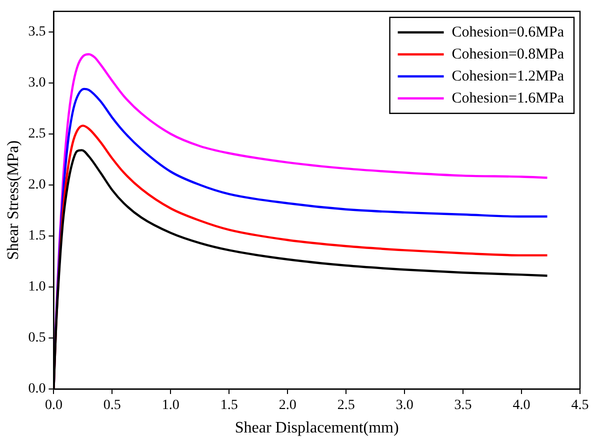  Describe the element at coordinates (37, 287) in the screenshot. I see `y-tick-label: 1.0` at that location.